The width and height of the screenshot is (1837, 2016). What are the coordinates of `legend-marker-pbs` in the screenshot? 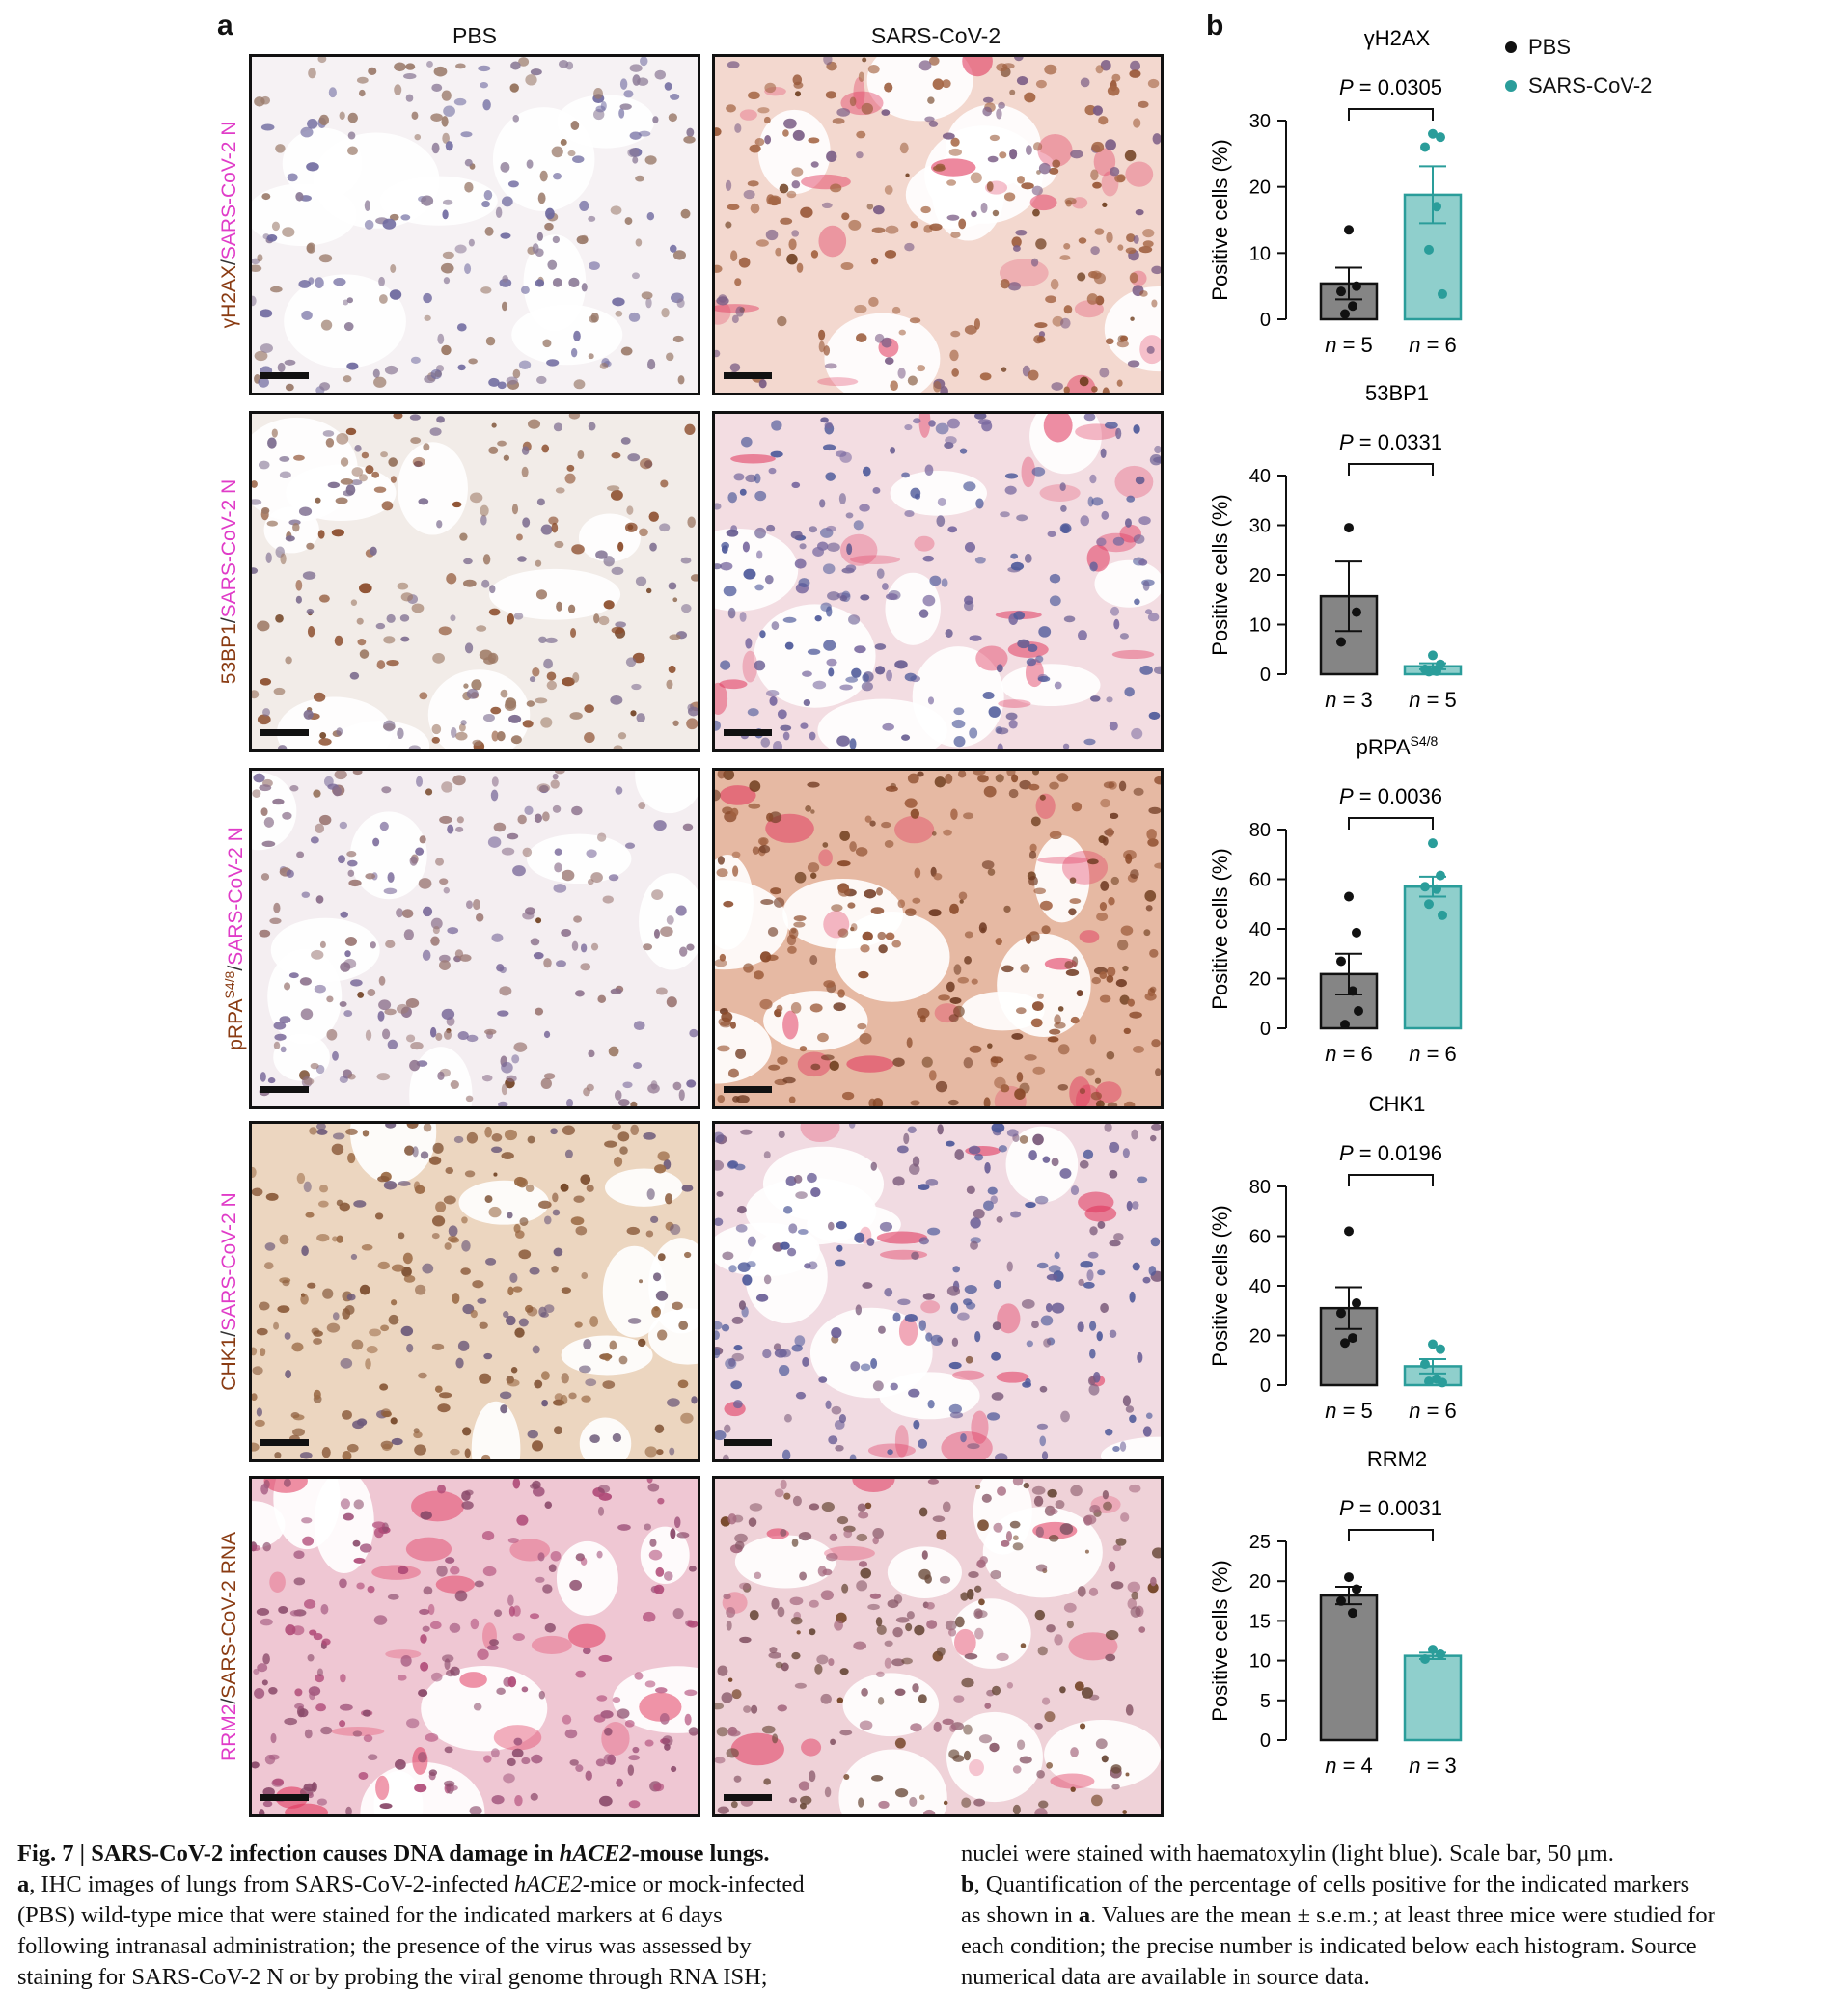 It's located at (1511, 47).